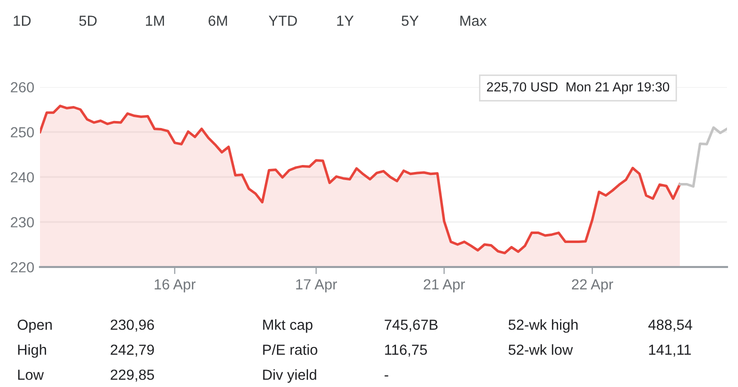  What do you see at coordinates (31, 375) in the screenshot?
I see `text: Low` at bounding box center [31, 375].